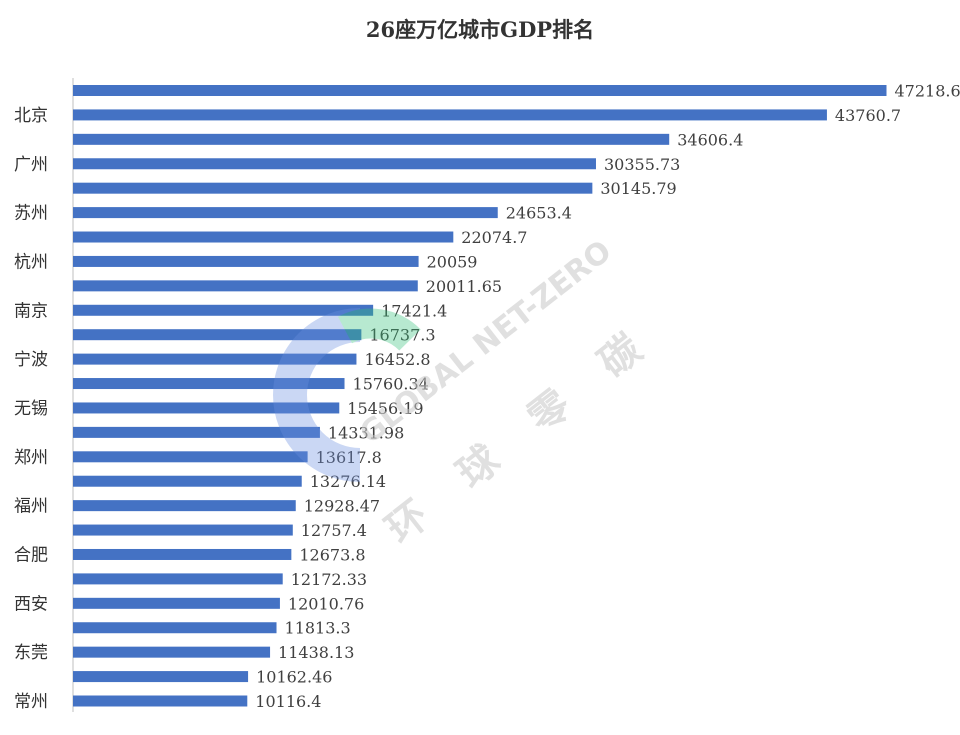 The height and width of the screenshot is (735, 960). What do you see at coordinates (31, 507) in the screenshot?
I see `category-tick-label: 福州` at bounding box center [31, 507].